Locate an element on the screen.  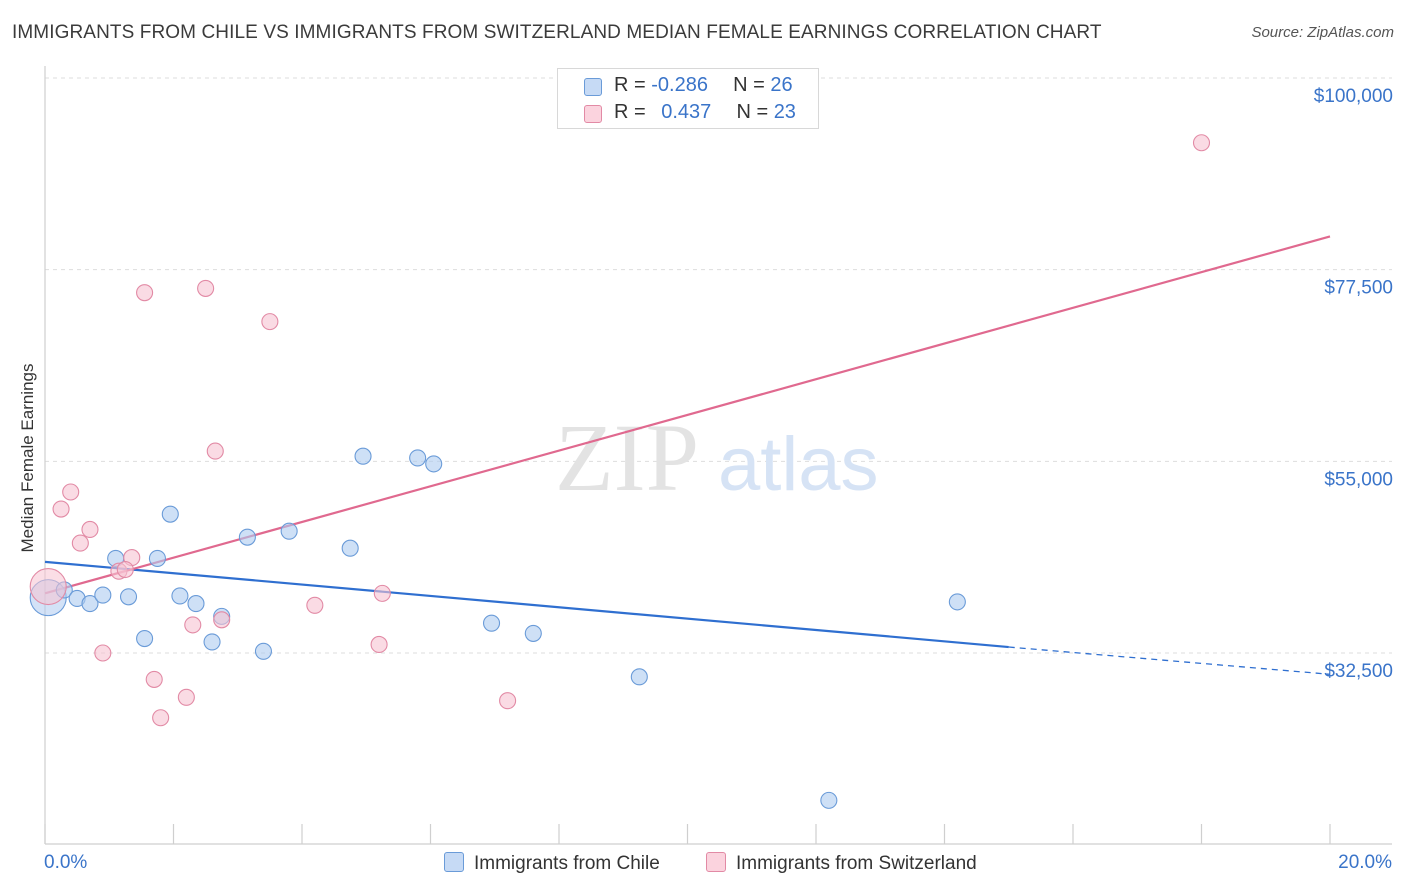
x-tick-max: 20.0% is located at coordinates (1365, 862).